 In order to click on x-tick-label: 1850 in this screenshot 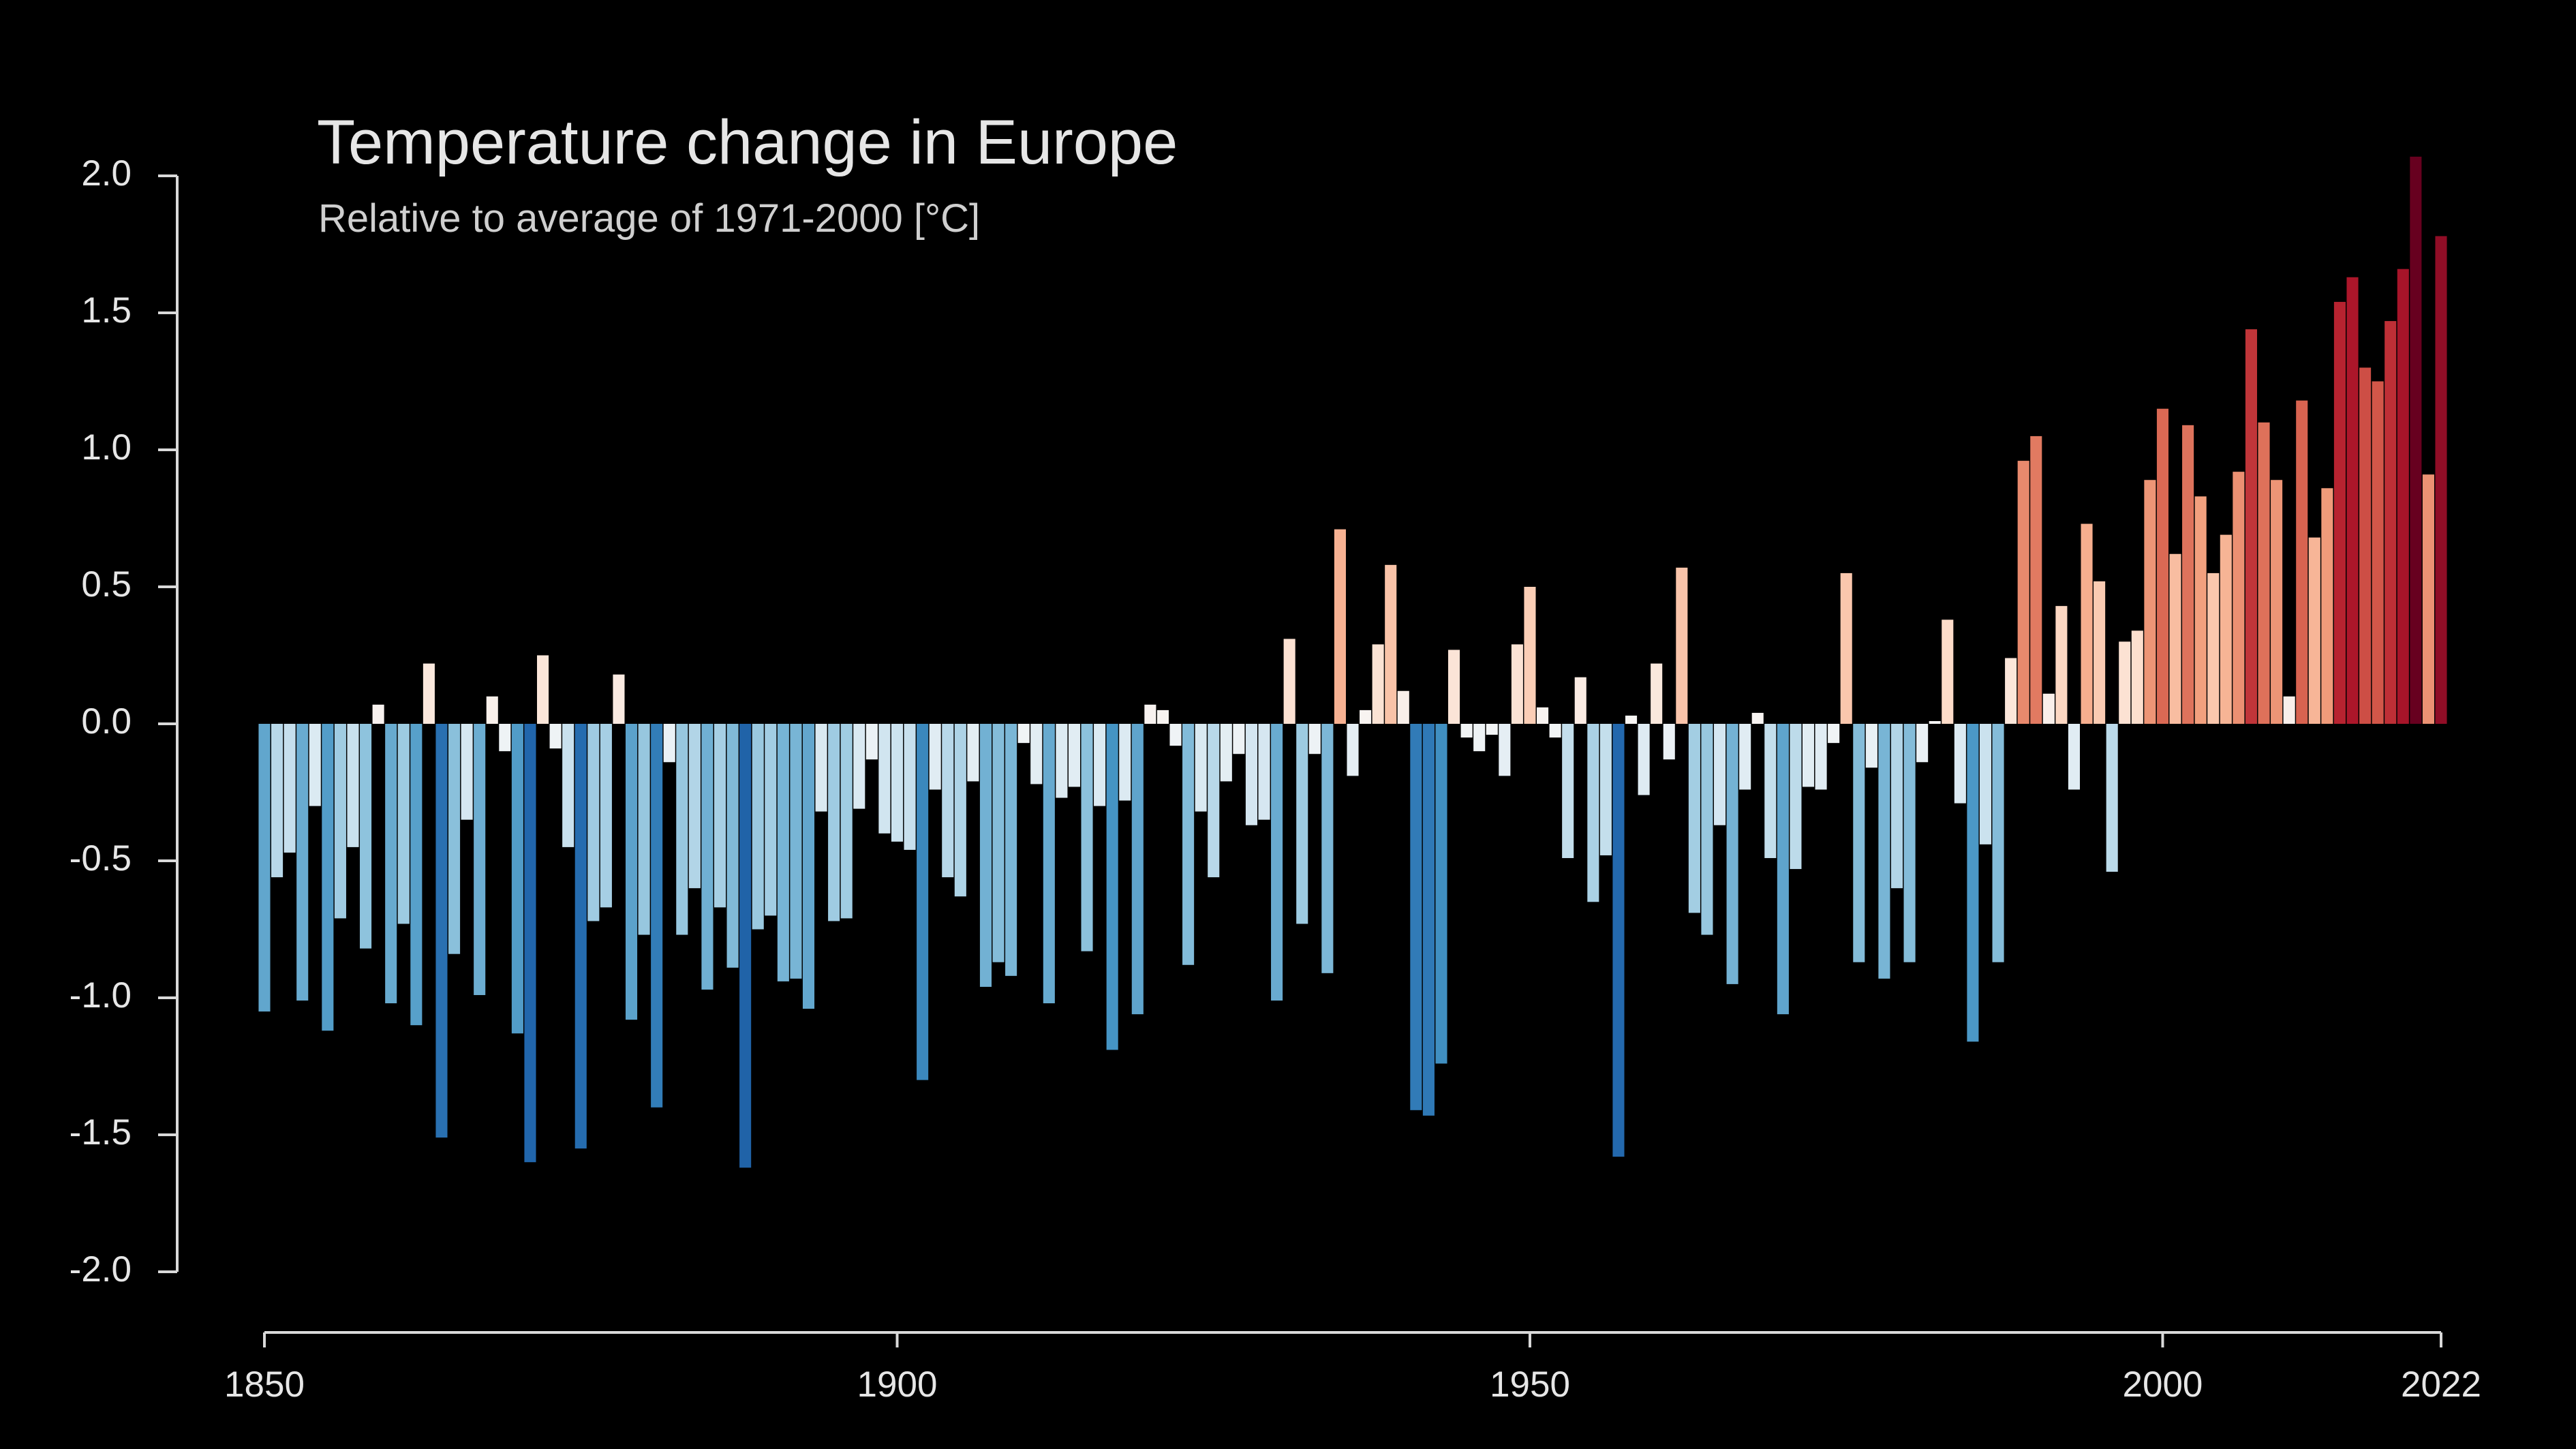, I will do `click(264, 1384)`.